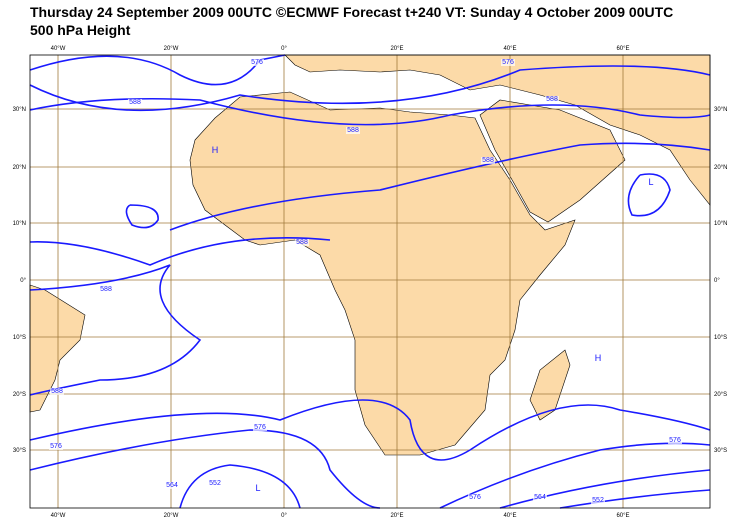  What do you see at coordinates (550, 385) in the screenshot?
I see `madagascar` at bounding box center [550, 385].